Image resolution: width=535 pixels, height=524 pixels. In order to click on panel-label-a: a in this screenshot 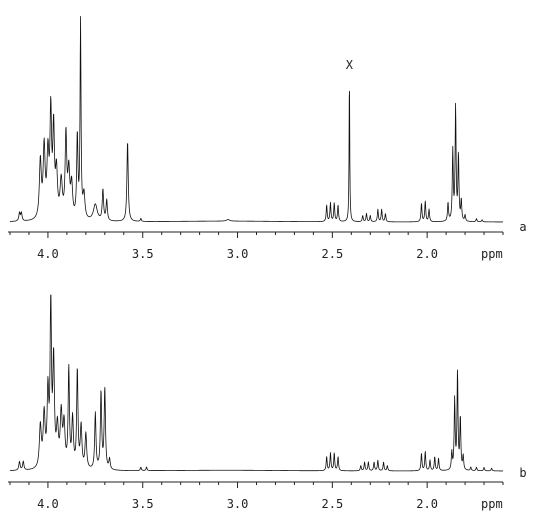, I will do `click(522, 227)`.